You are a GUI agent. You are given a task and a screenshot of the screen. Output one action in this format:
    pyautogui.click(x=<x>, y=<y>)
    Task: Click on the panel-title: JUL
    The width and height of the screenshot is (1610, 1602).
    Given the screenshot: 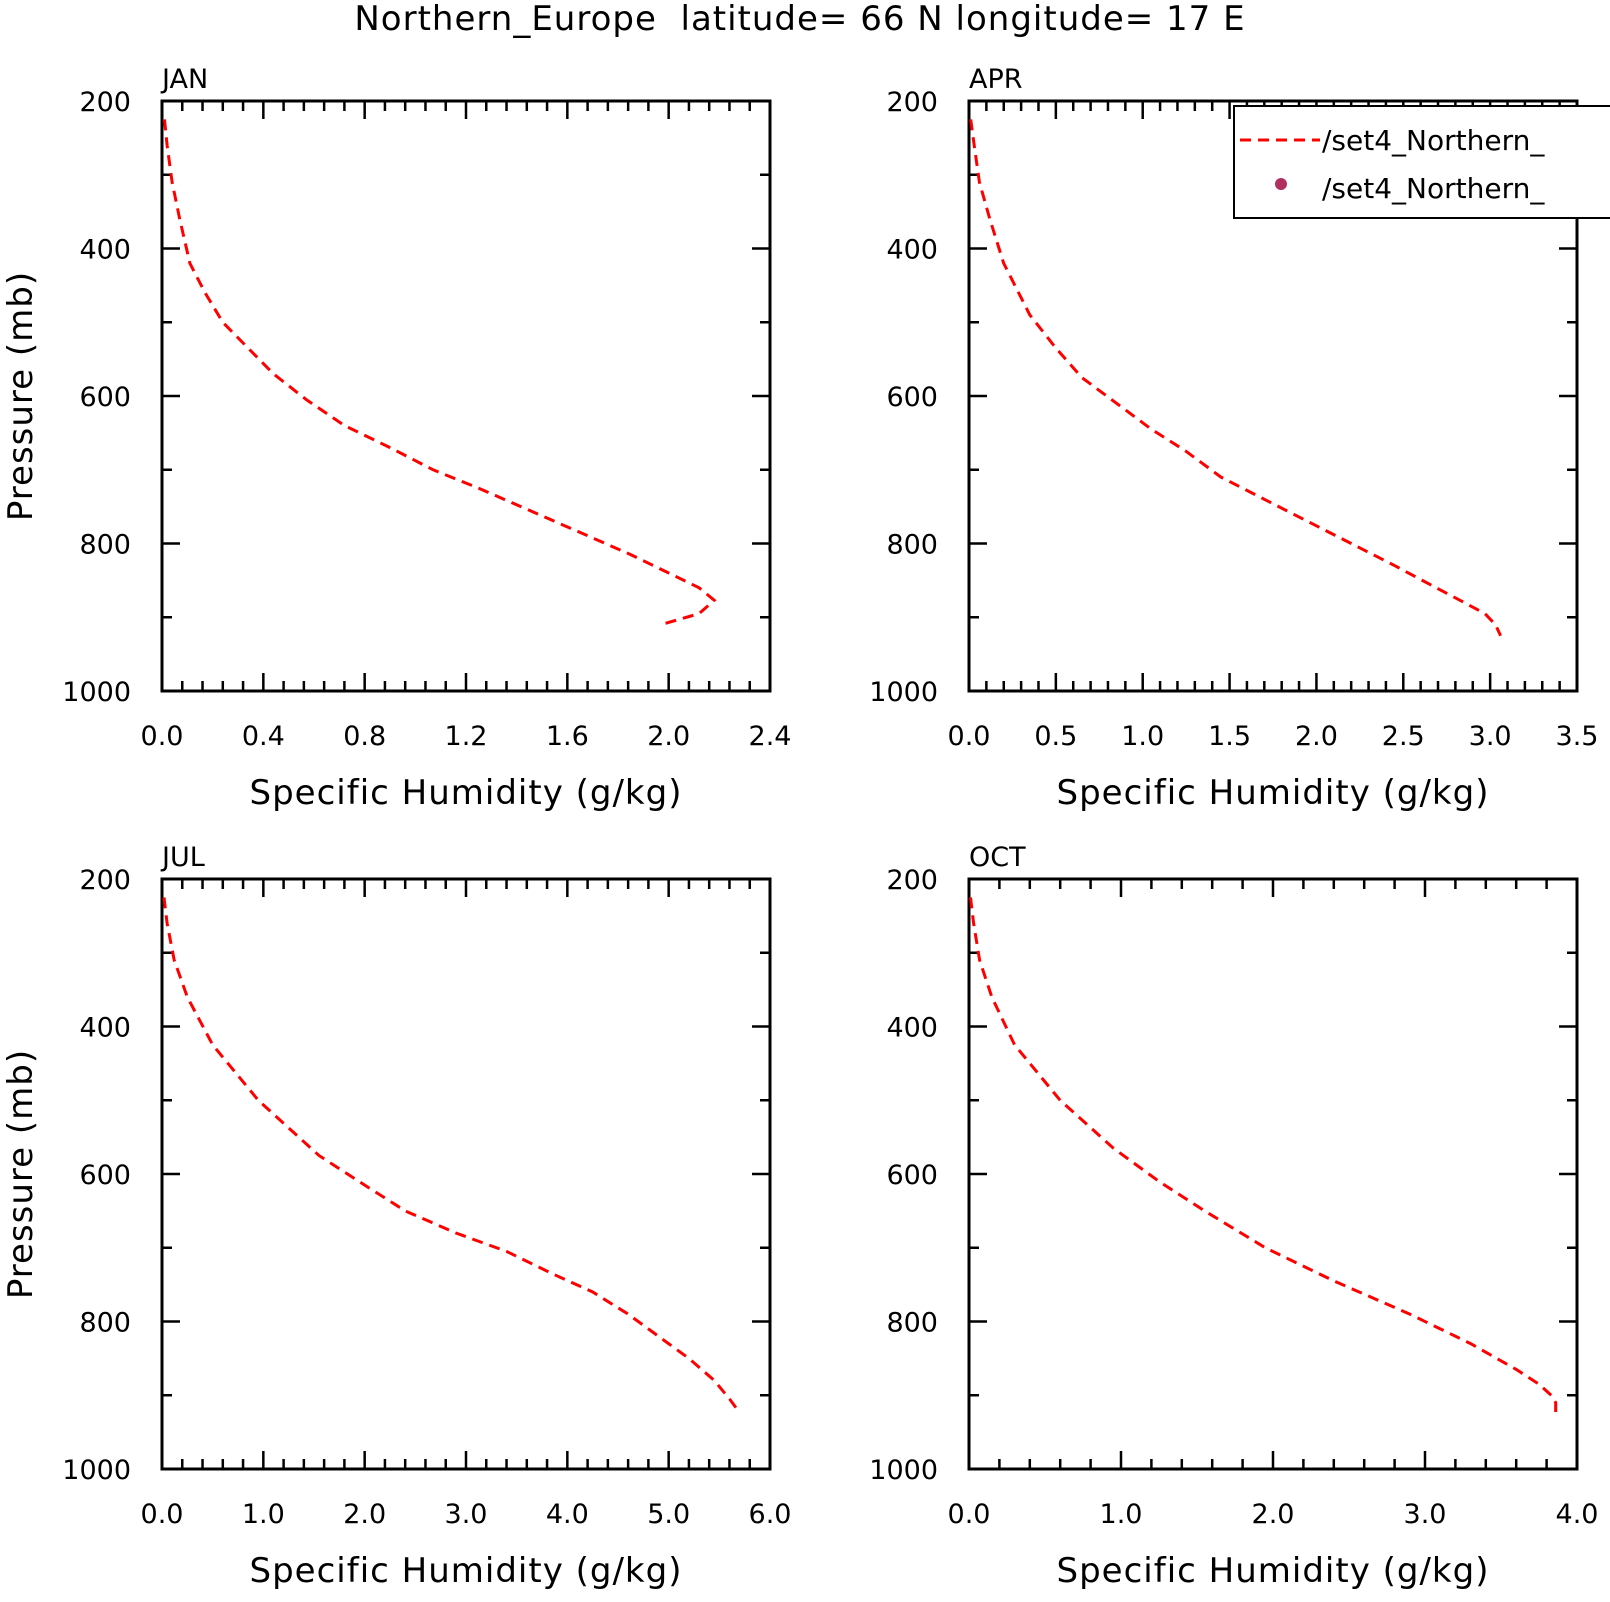 What is the action you would take?
    pyautogui.click(x=182, y=857)
    